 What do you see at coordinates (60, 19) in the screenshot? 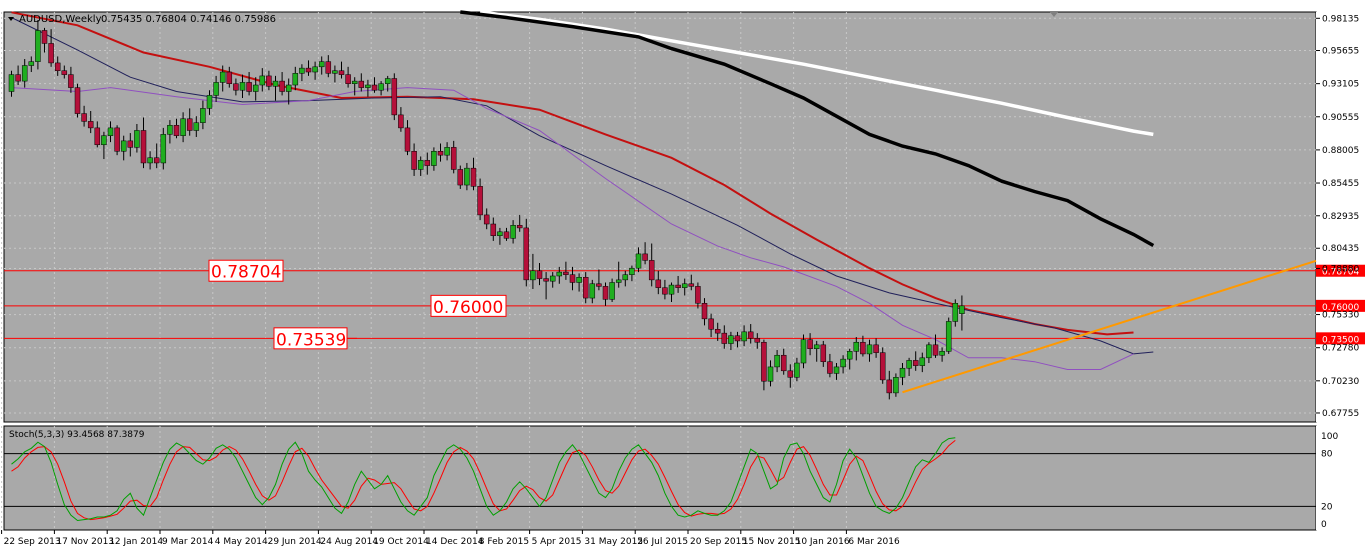
I see `symbol-timeframe: AUDUSD,Weekly` at bounding box center [60, 19].